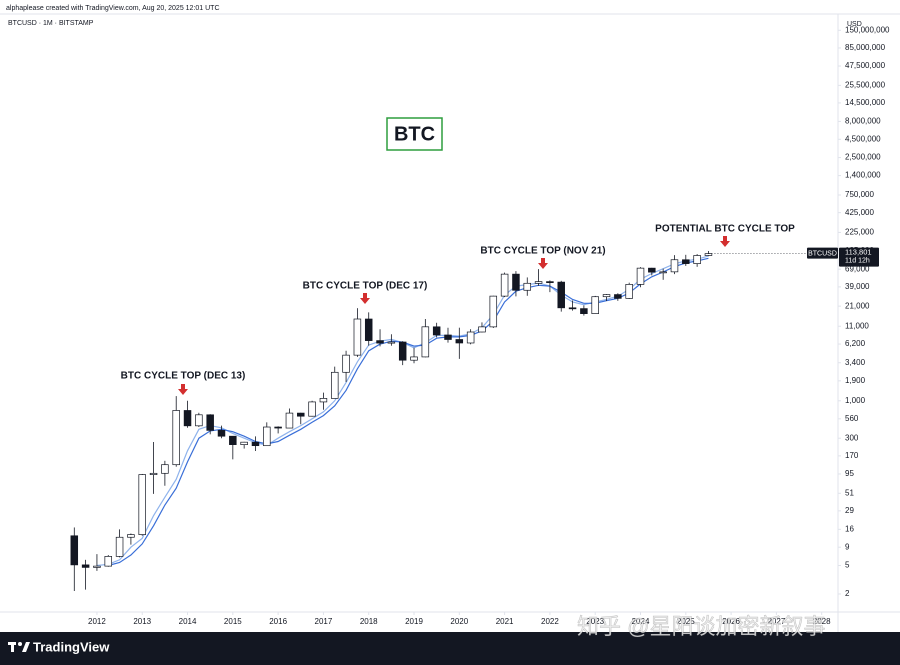 This screenshot has width=900, height=665. I want to click on y-tick-label: 3,400, so click(855, 362).